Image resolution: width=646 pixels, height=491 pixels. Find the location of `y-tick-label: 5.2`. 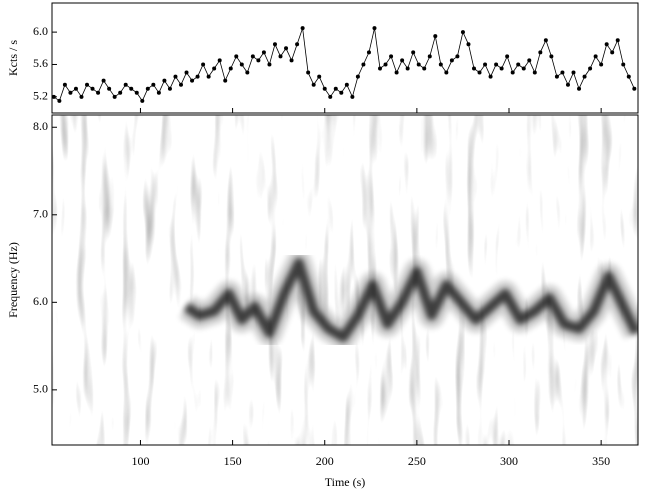

y-tick-label: 5.2 is located at coordinates (40, 96).